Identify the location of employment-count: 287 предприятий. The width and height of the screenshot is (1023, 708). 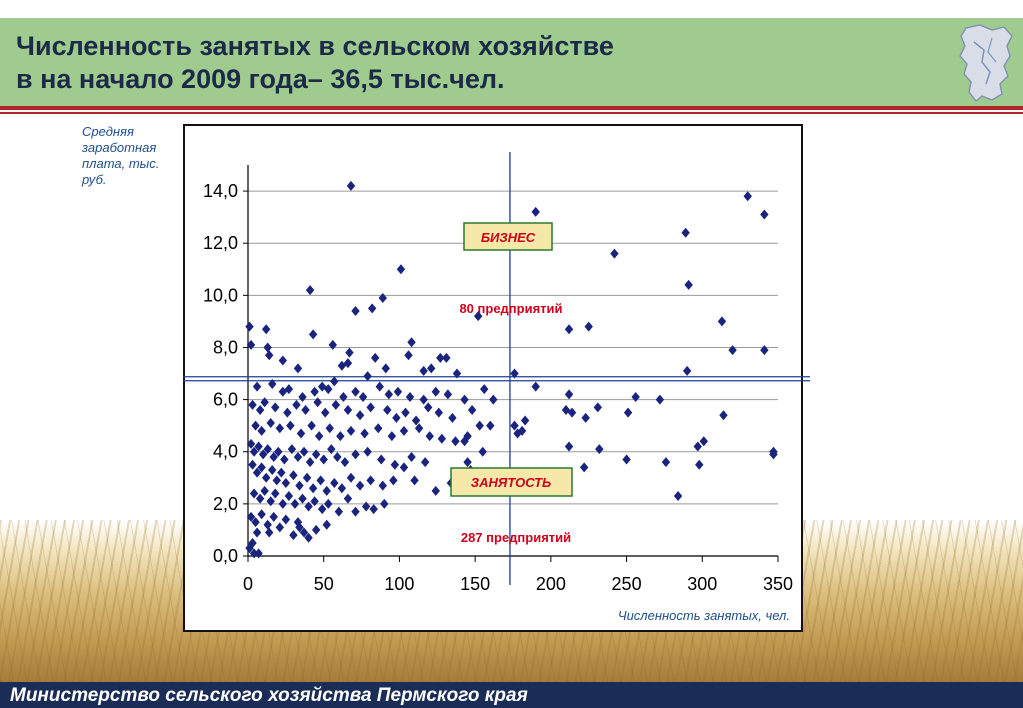
(516, 537).